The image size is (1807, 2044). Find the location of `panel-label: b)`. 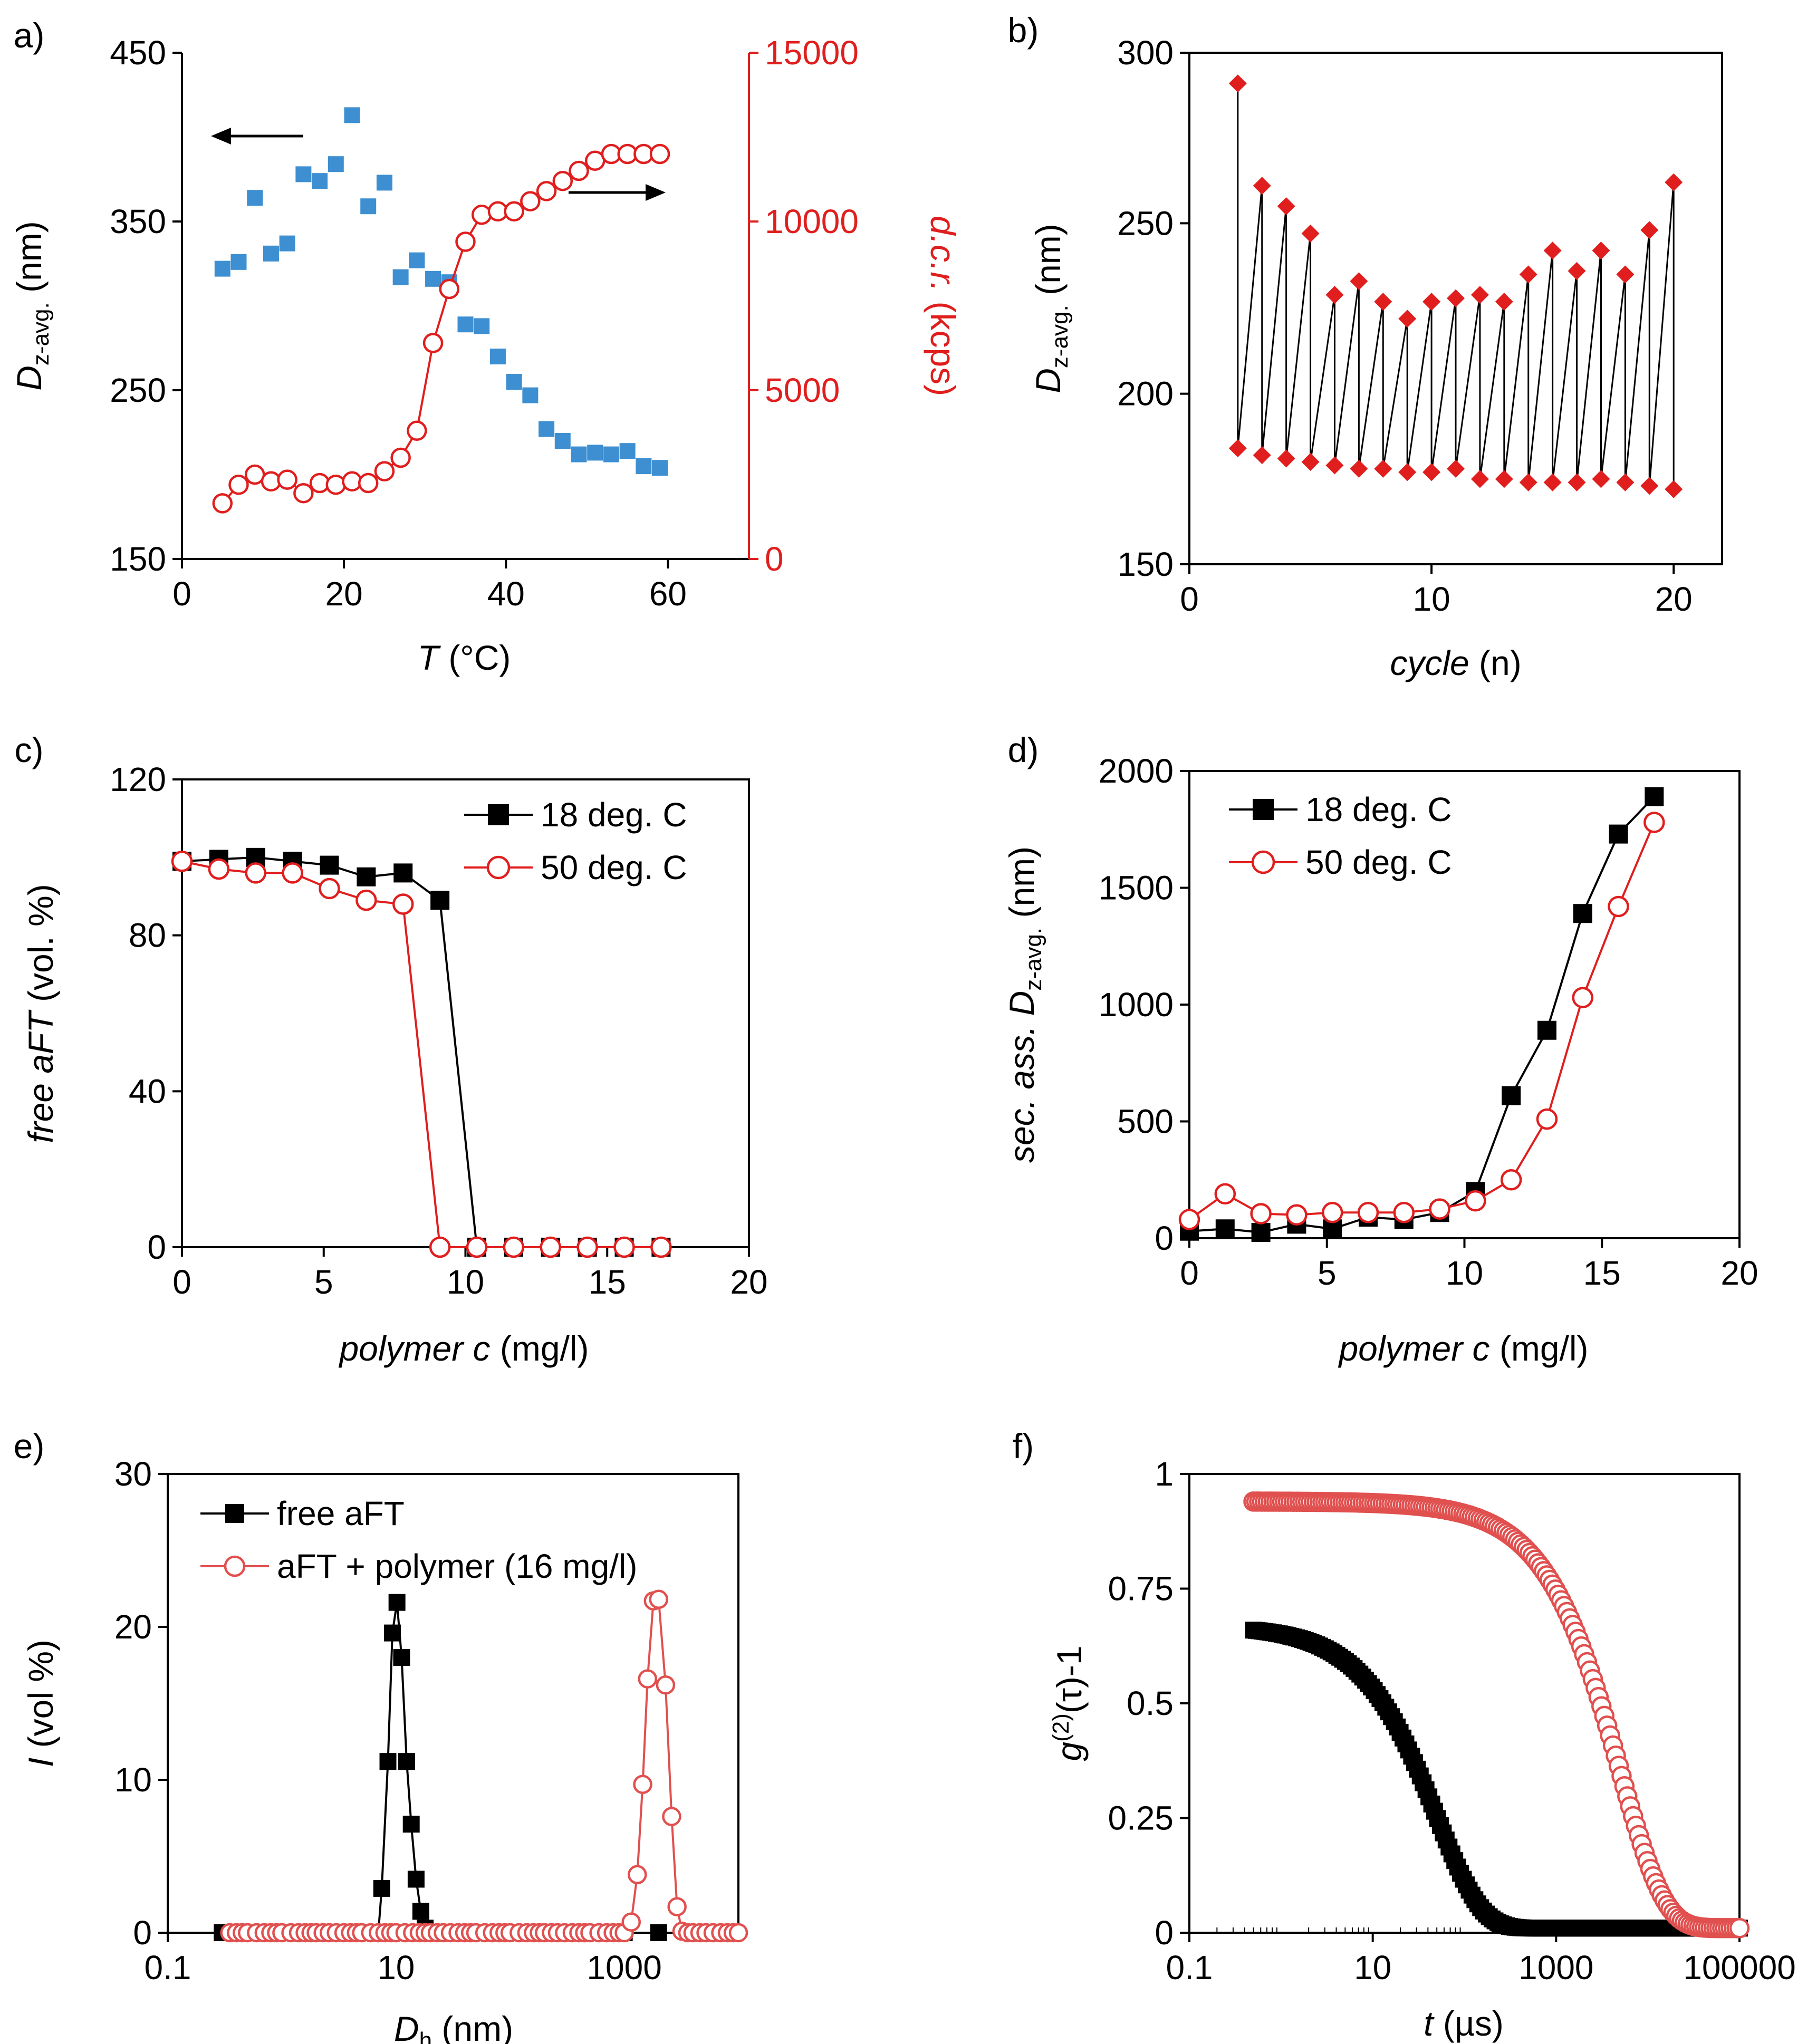

panel-label: b) is located at coordinates (1023, 31).